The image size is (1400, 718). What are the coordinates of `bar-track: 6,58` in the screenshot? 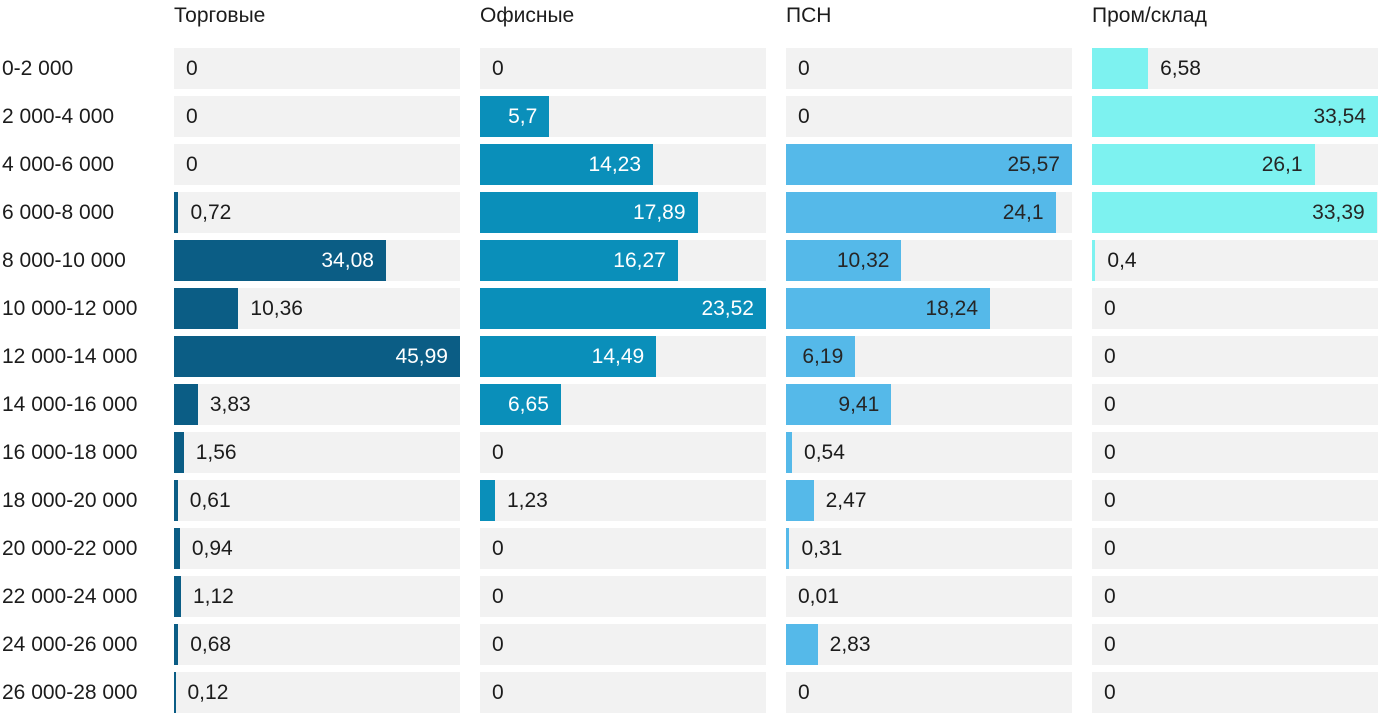 It's located at (1235, 68).